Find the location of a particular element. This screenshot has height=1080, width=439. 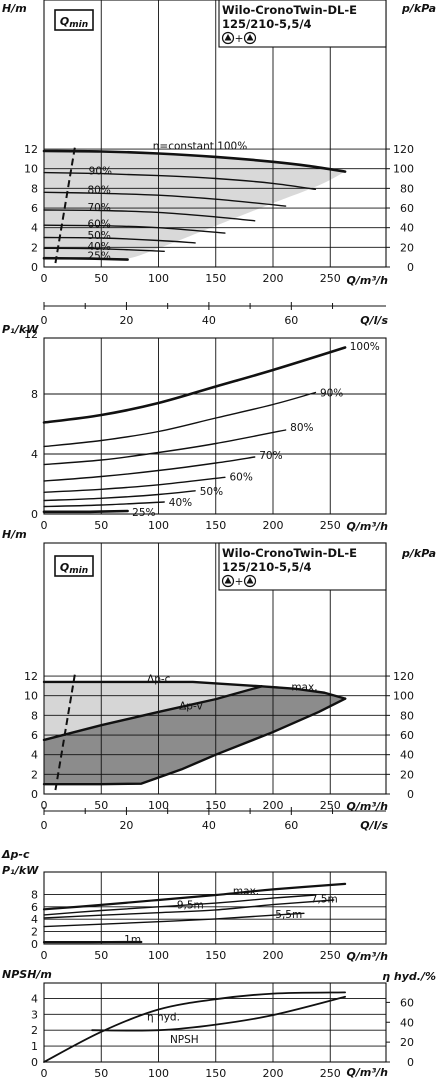

y-axis-title: Δp-c is located at coordinates (15, 854).